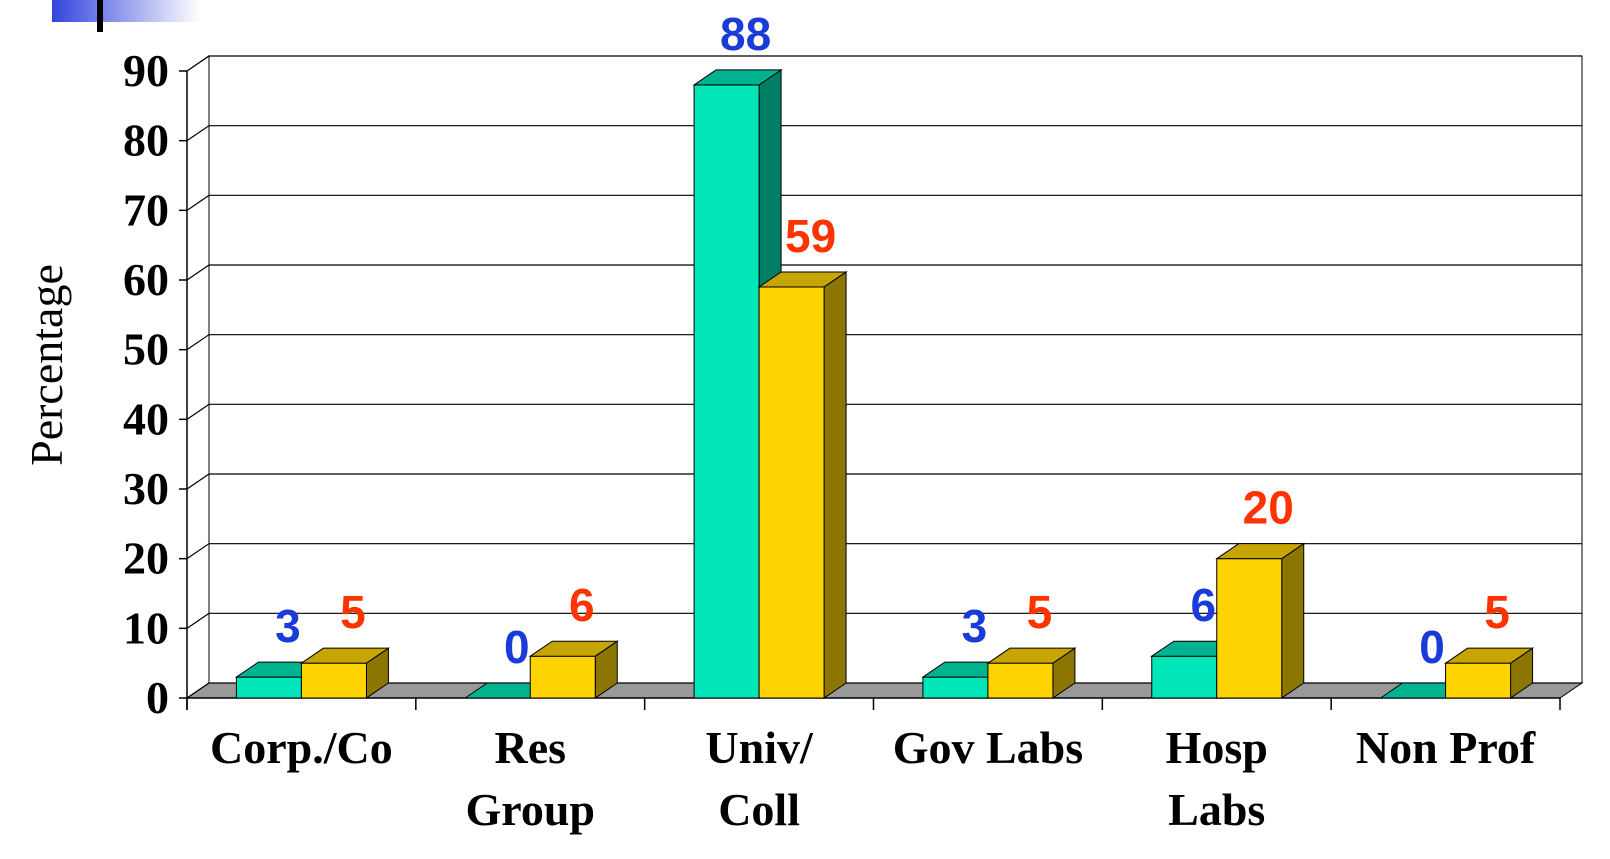 The width and height of the screenshot is (1610, 859). What do you see at coordinates (146, 349) in the screenshot?
I see `y-tick-label: 50` at bounding box center [146, 349].